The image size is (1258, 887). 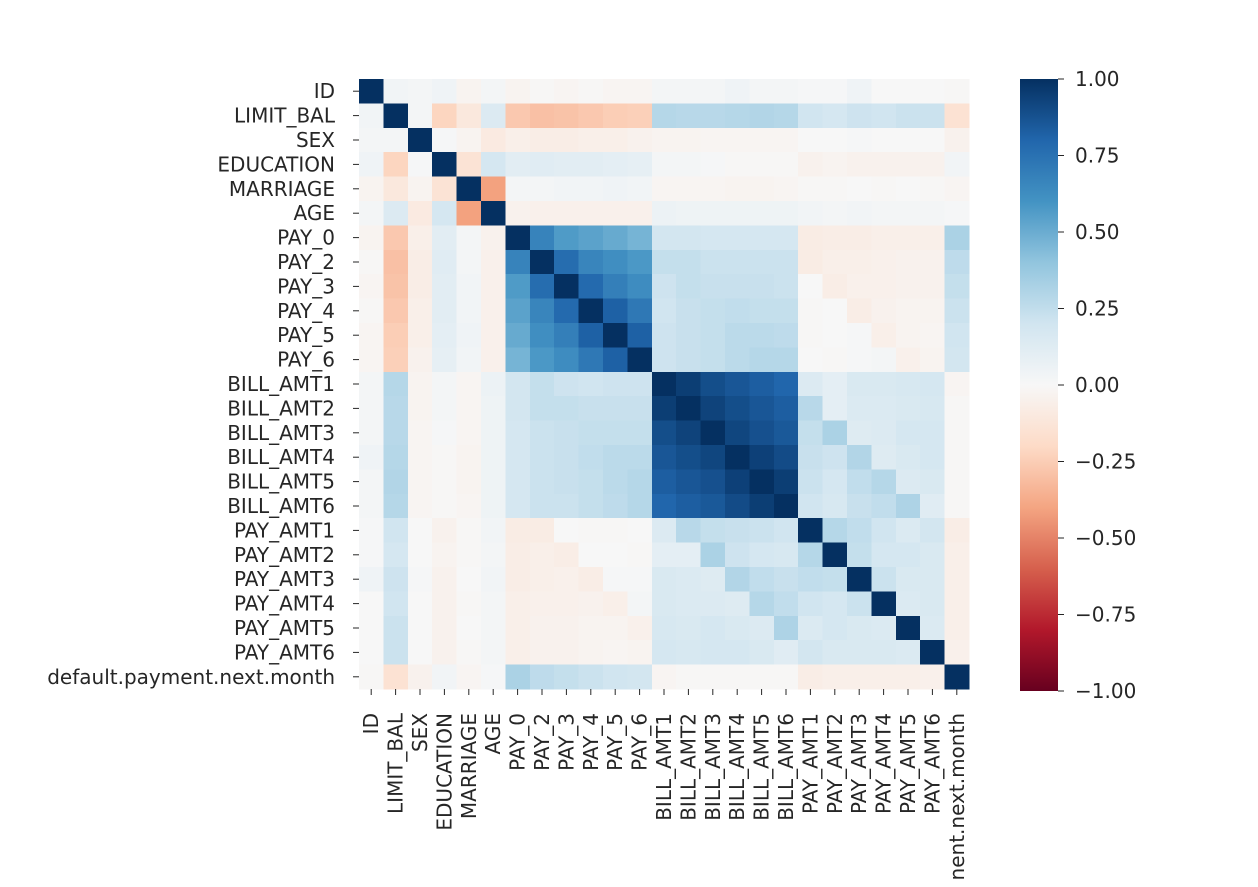 I want to click on x-tick-label: MARRIAGE, so click(x=469, y=766).